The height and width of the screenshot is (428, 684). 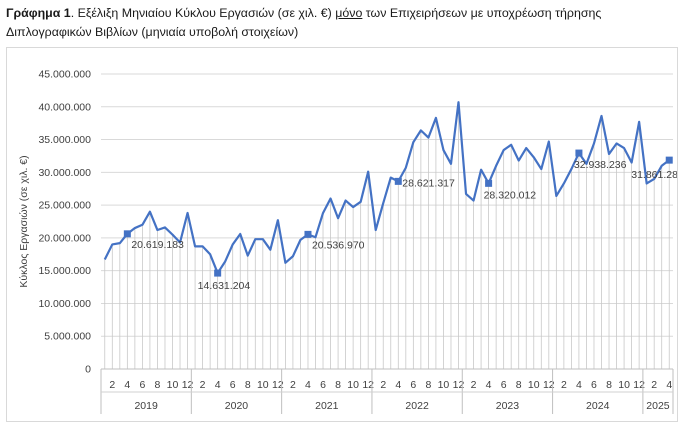 What do you see at coordinates (67, 337) in the screenshot?
I see `y-tick-label: 5.000.000` at bounding box center [67, 337].